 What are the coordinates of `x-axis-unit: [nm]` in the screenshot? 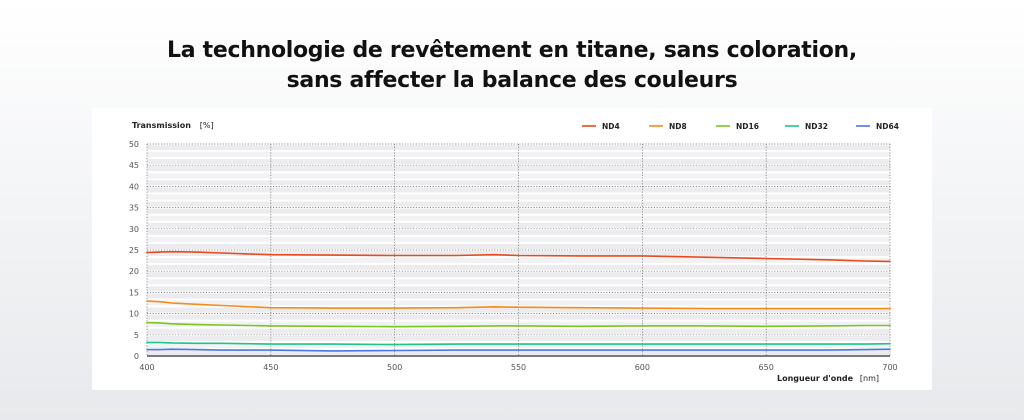 It's located at (869, 378).